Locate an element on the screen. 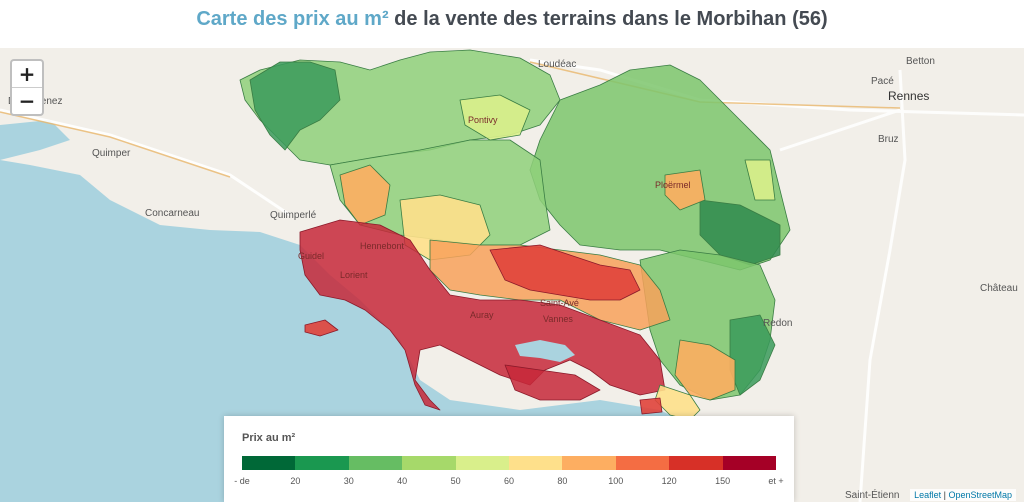 The image size is (1024, 502). zone-south-east-orange is located at coordinates (705, 370).